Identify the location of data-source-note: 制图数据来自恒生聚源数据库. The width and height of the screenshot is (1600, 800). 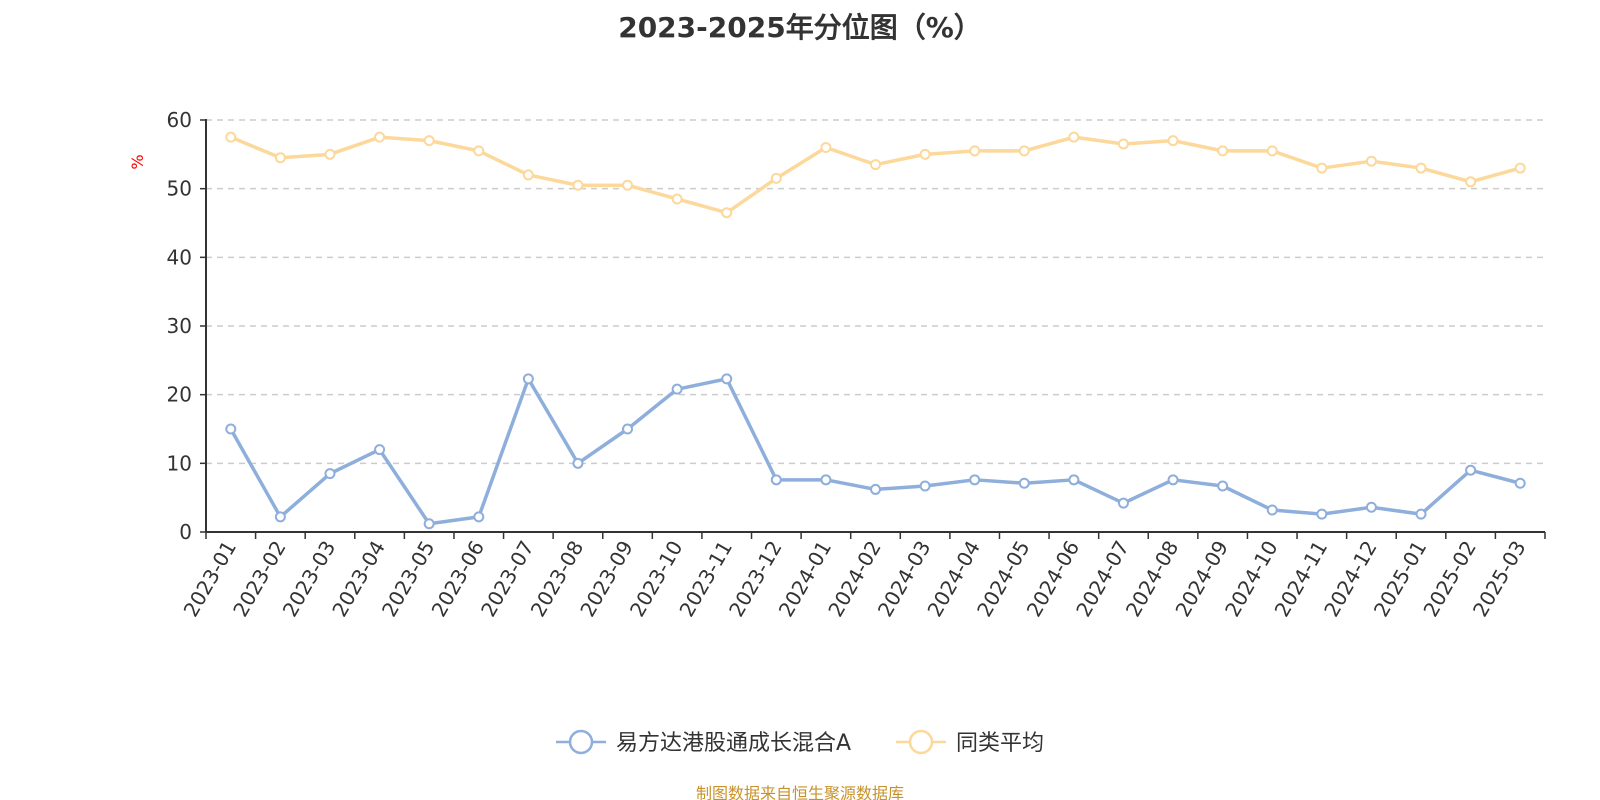
(799, 792).